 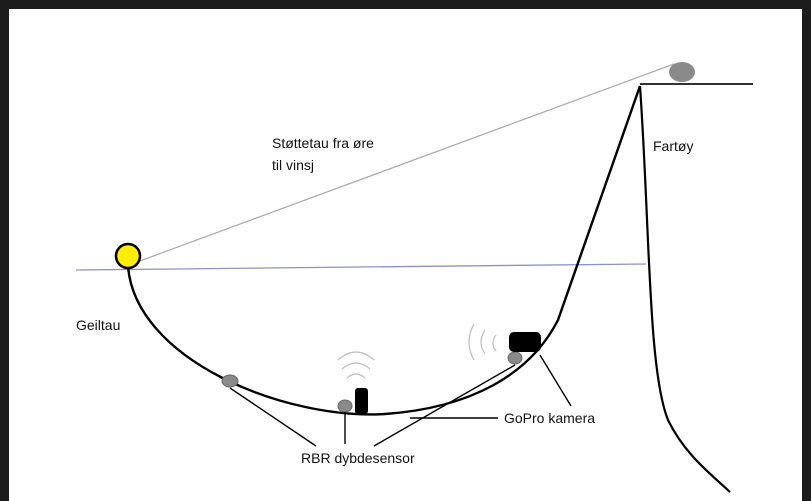 What do you see at coordinates (673, 146) in the screenshot?
I see `vessel-label: Fartøy` at bounding box center [673, 146].